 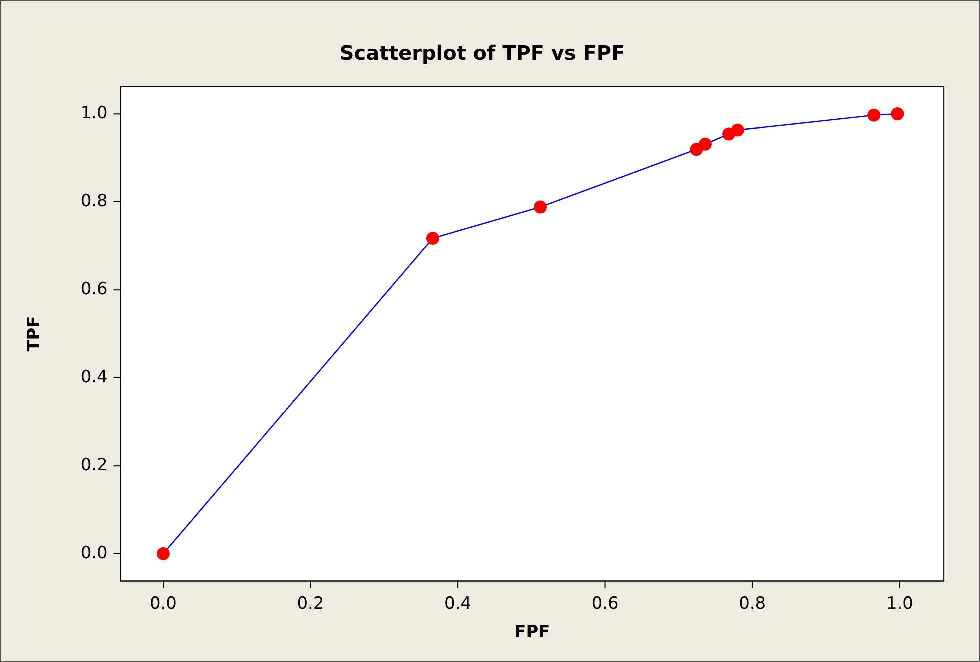 What do you see at coordinates (94, 288) in the screenshot?
I see `y-tick-label: 0.6` at bounding box center [94, 288].